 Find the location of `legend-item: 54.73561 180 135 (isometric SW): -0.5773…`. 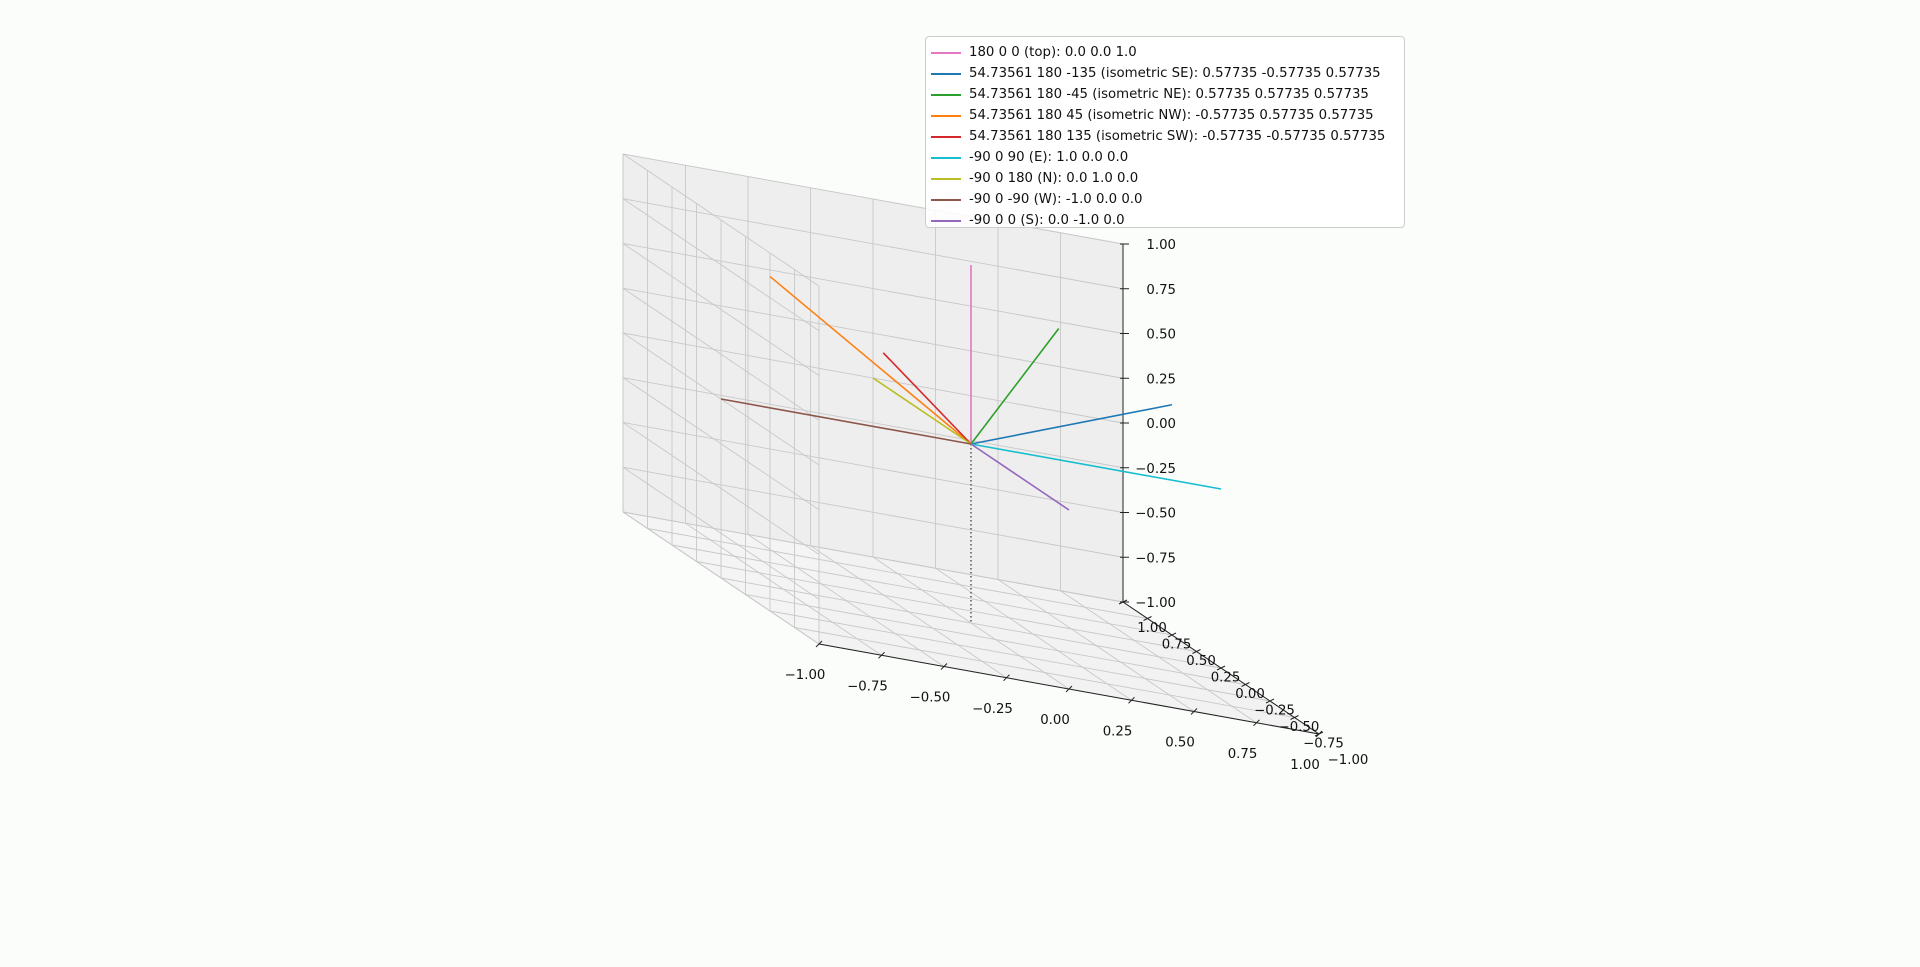

legend-item: 54.73561 180 135 (isometric SW): -0.5773… is located at coordinates (1165, 136).